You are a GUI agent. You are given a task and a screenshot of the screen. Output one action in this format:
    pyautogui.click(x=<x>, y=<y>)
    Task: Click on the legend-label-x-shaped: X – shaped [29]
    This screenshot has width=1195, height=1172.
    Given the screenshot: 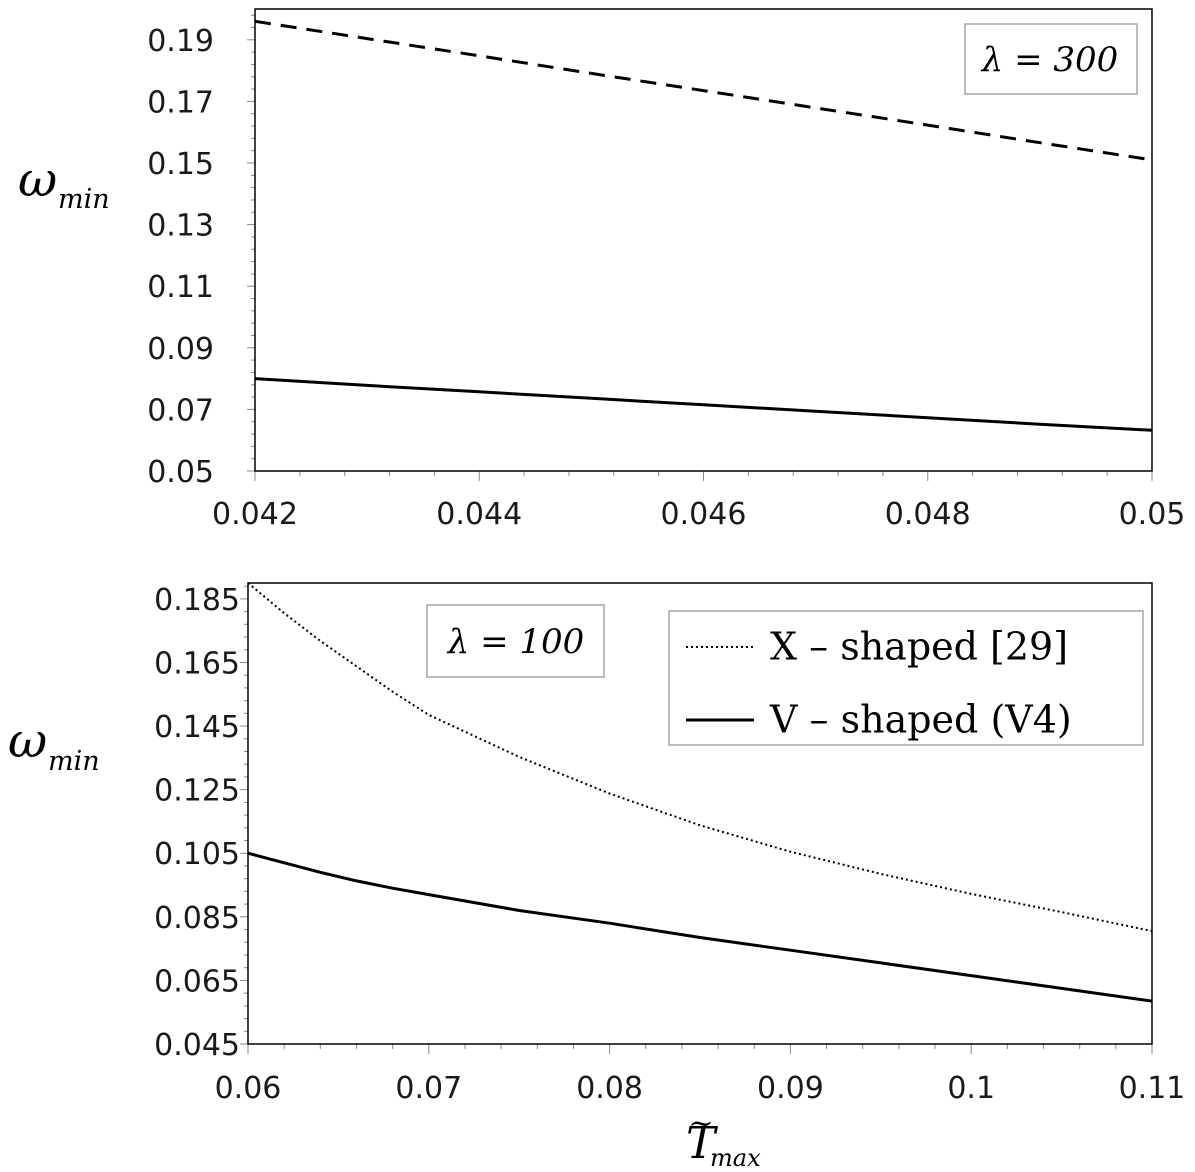 What is the action you would take?
    pyautogui.click(x=919, y=647)
    